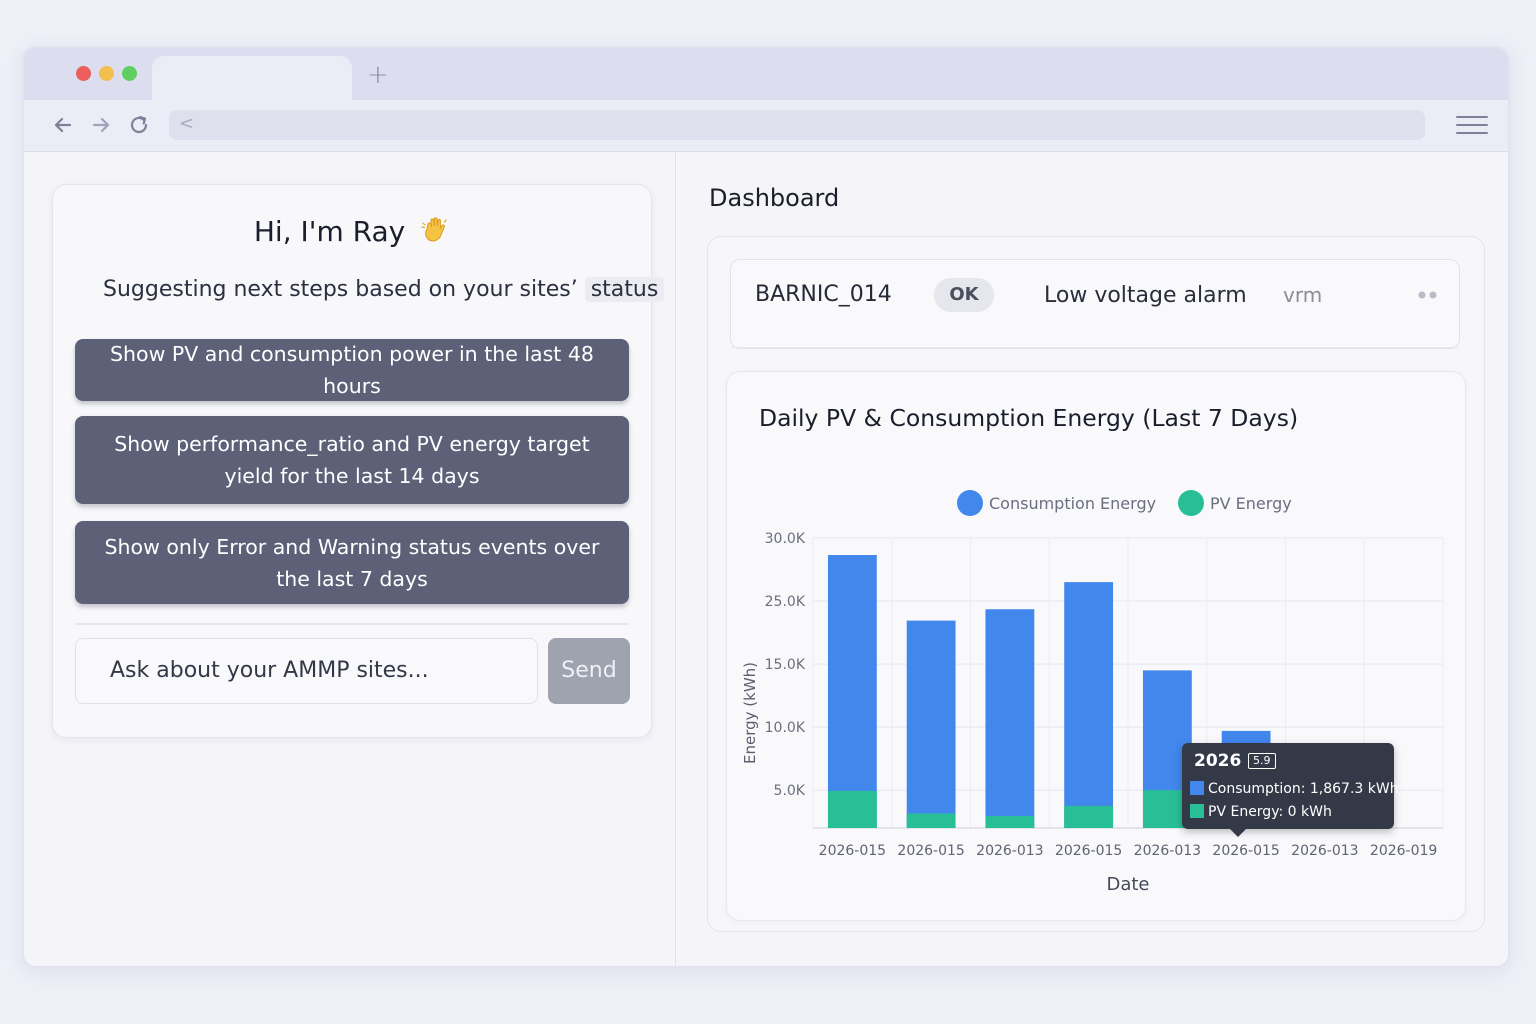  I want to click on greeting-text: Hi, I'm Ray, so click(329, 231).